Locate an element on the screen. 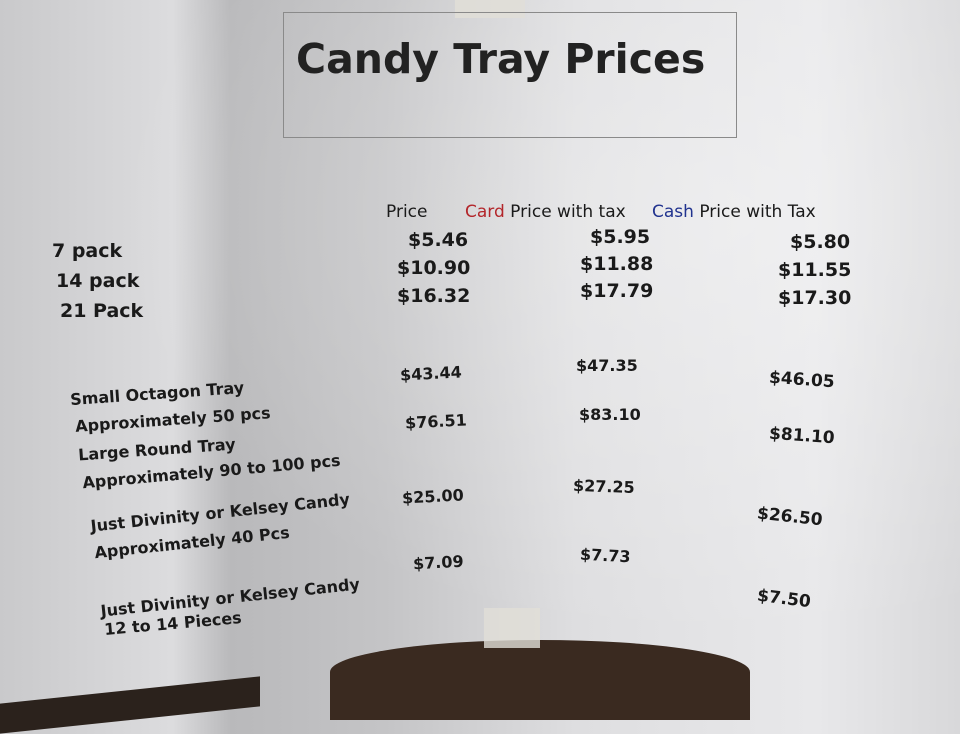  pack-price: $5.46 is located at coordinates (438, 240).